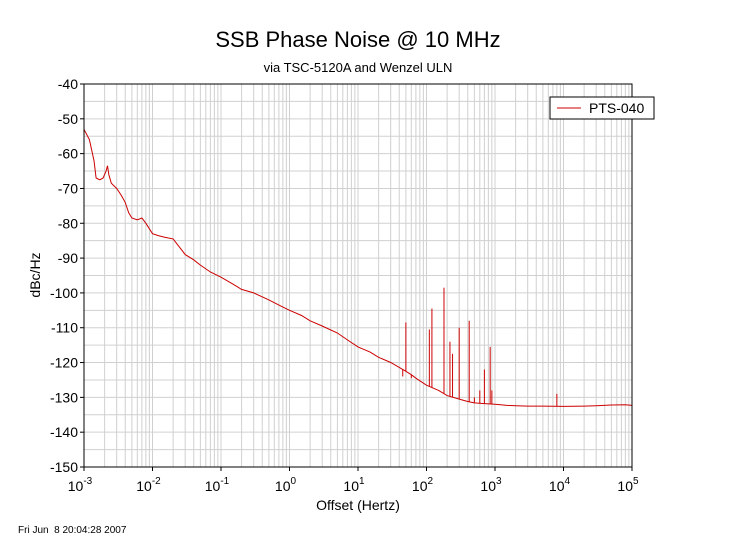 The width and height of the screenshot is (750, 550). Describe the element at coordinates (568, 481) in the screenshot. I see `x-tick-exponent: 4` at that location.